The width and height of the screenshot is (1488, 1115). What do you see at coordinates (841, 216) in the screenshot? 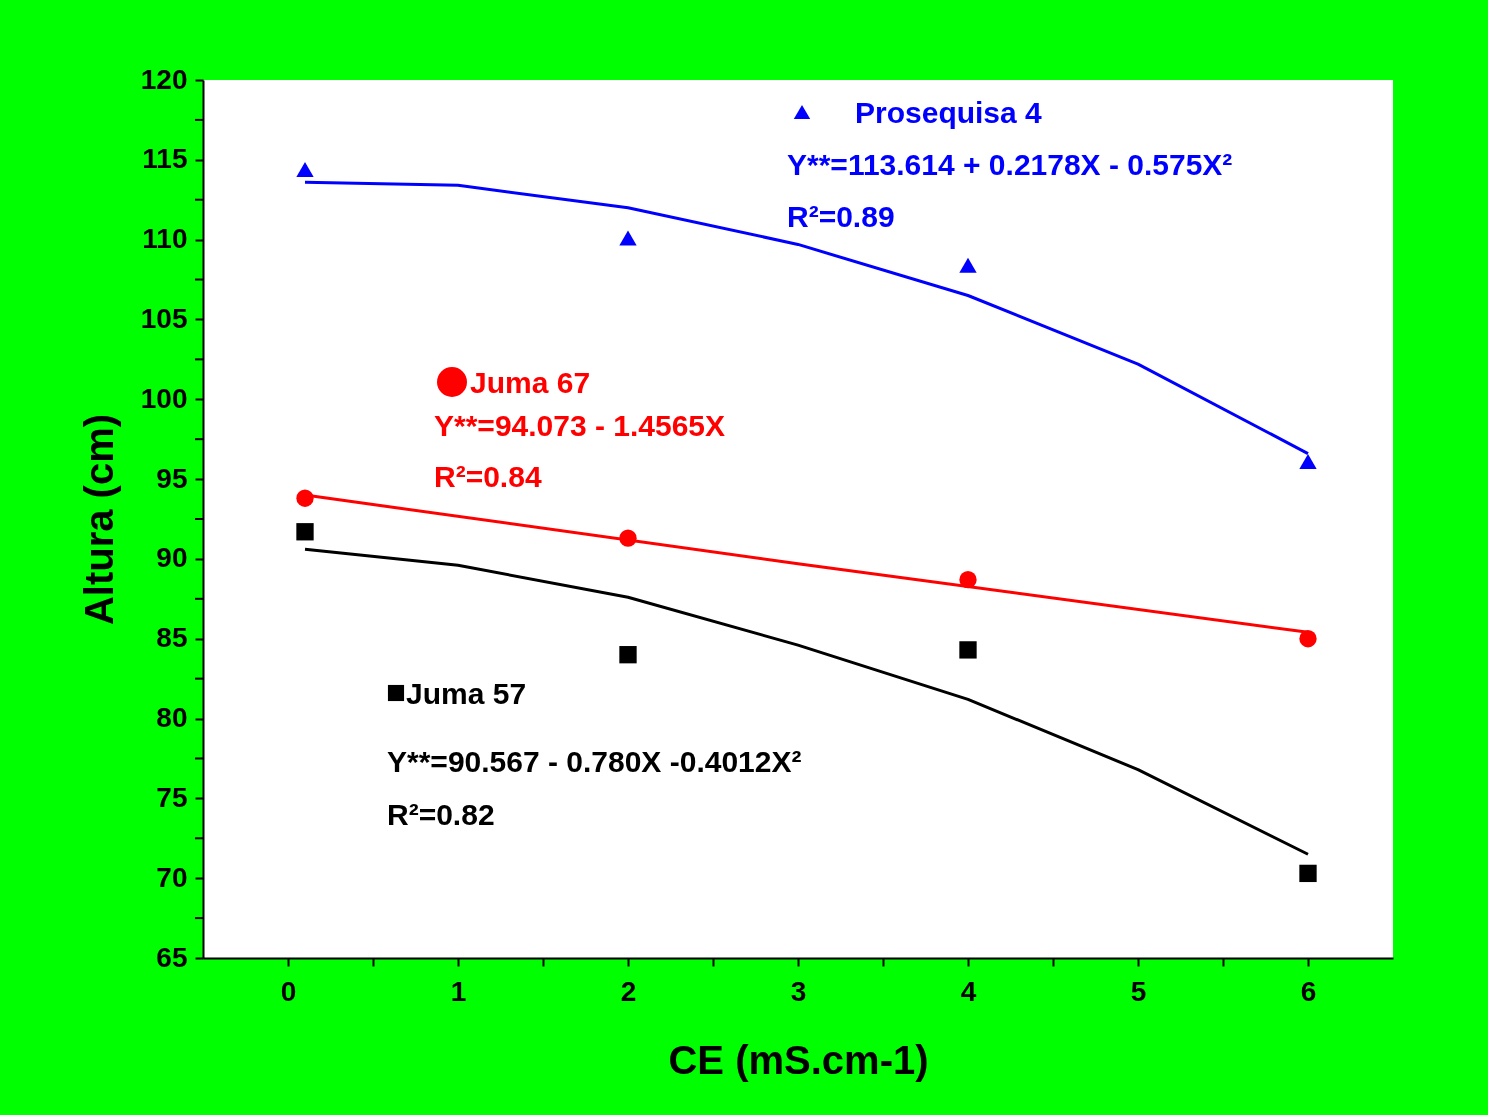
I see `annotation: R²=0.89` at bounding box center [841, 216].